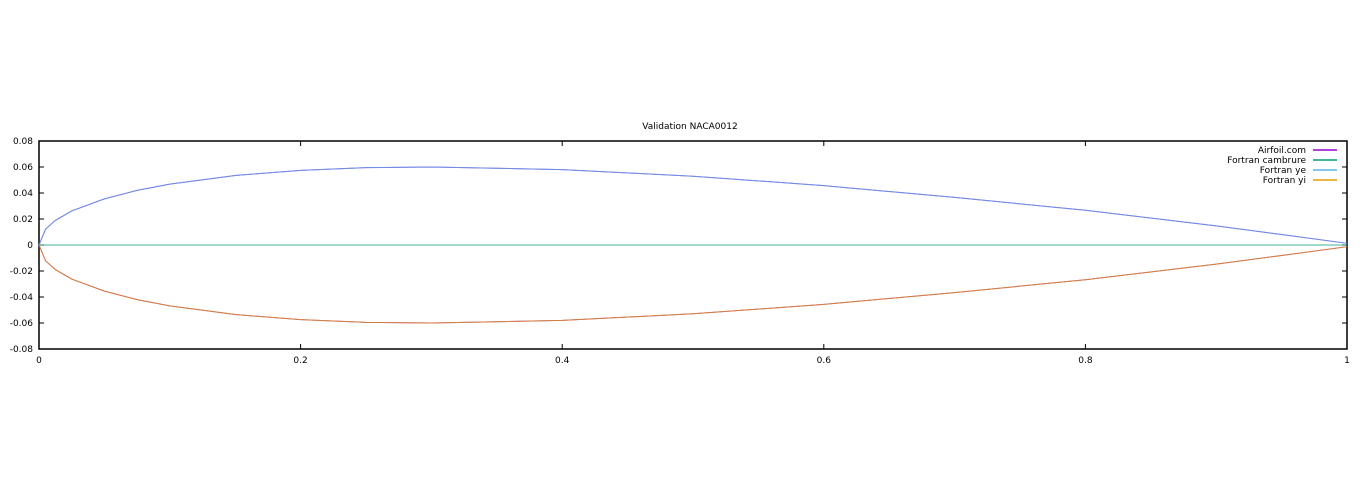 This screenshot has height=480, width=1362. What do you see at coordinates (1347, 361) in the screenshot?
I see `x-tick-label: 1` at bounding box center [1347, 361].